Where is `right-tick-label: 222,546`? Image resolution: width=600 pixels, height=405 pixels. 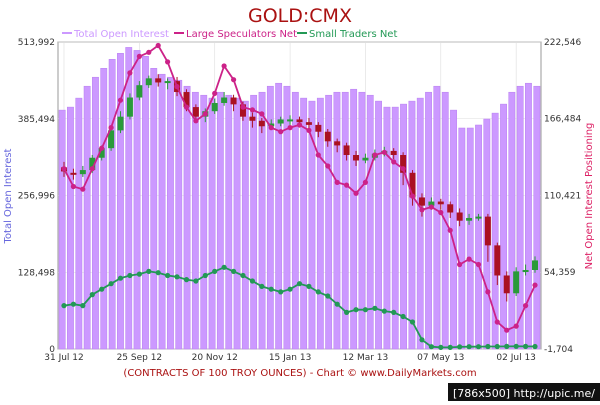 right-tick-label: 222,546 is located at coordinates (562, 43).